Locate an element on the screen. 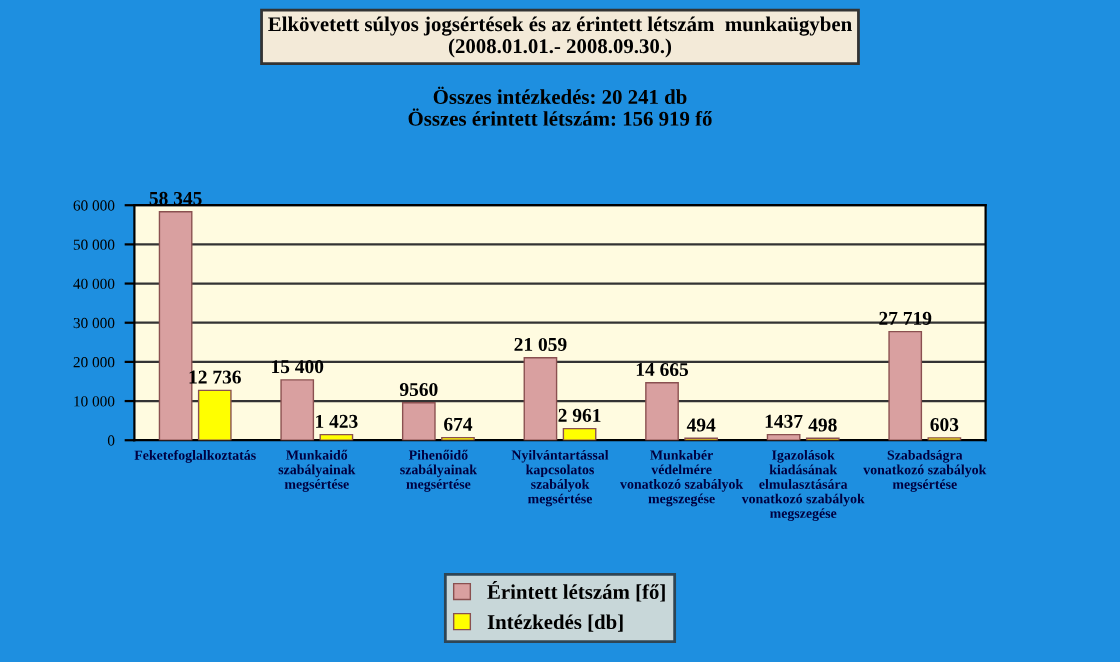  data-label: 21 059 is located at coordinates (540, 344).